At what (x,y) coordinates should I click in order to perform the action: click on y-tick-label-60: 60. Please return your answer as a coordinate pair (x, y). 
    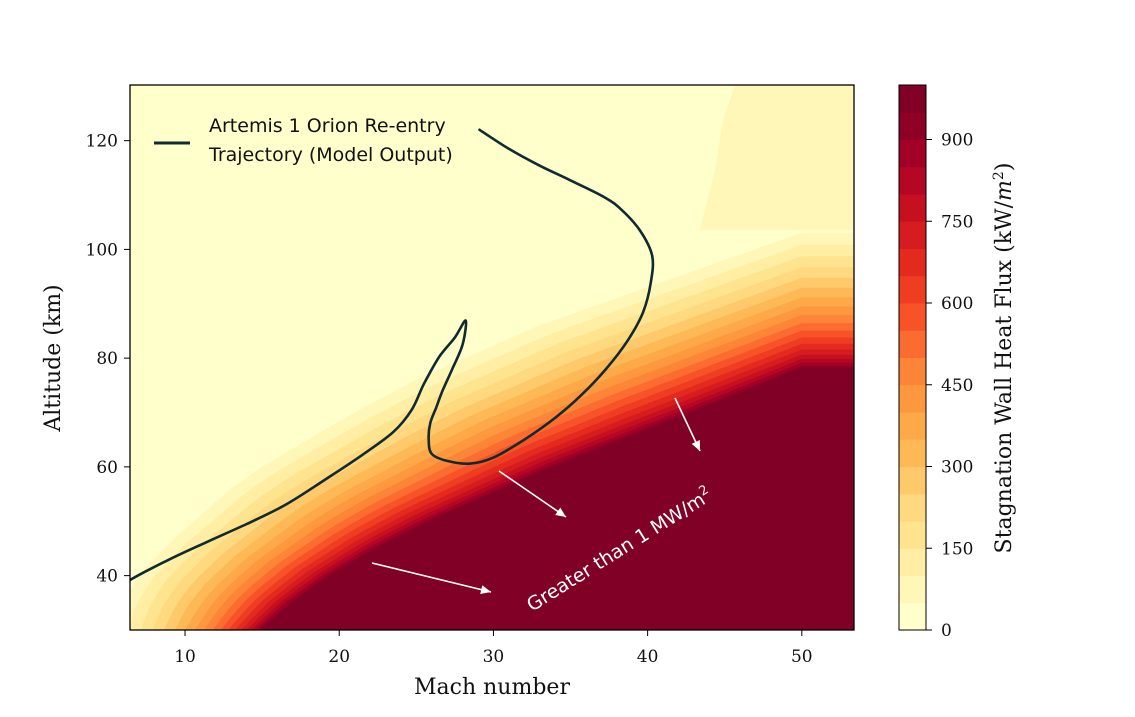
    Looking at the image, I should click on (107, 468).